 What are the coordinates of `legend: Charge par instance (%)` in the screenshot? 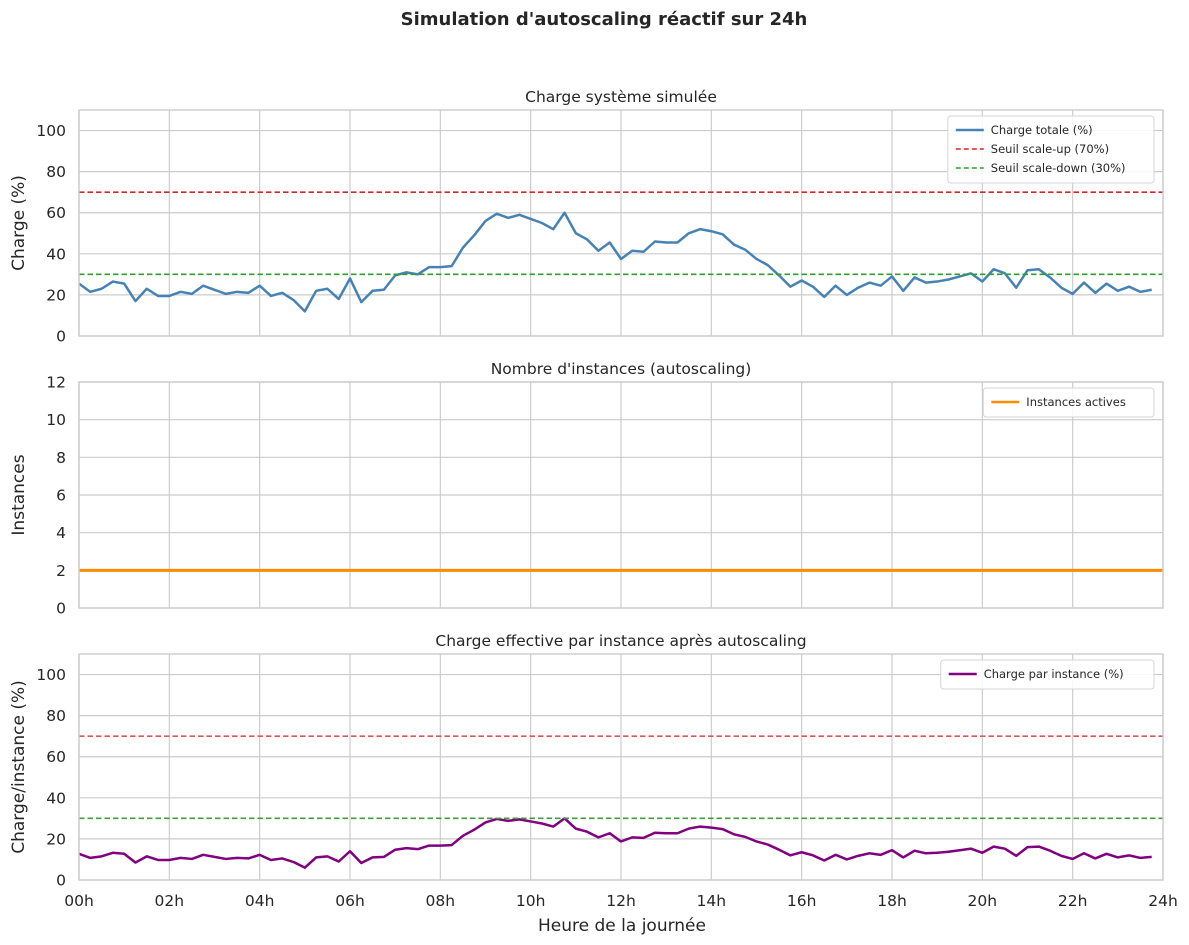 It's located at (1047, 674).